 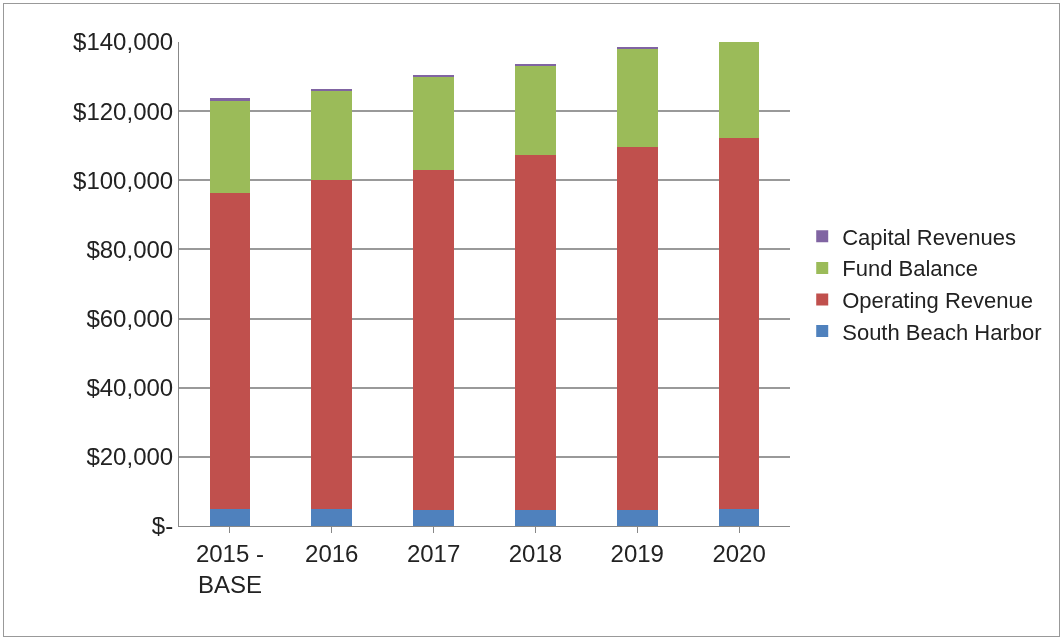 What do you see at coordinates (535, 553) in the screenshot?
I see `x-tick-label: 2018` at bounding box center [535, 553].